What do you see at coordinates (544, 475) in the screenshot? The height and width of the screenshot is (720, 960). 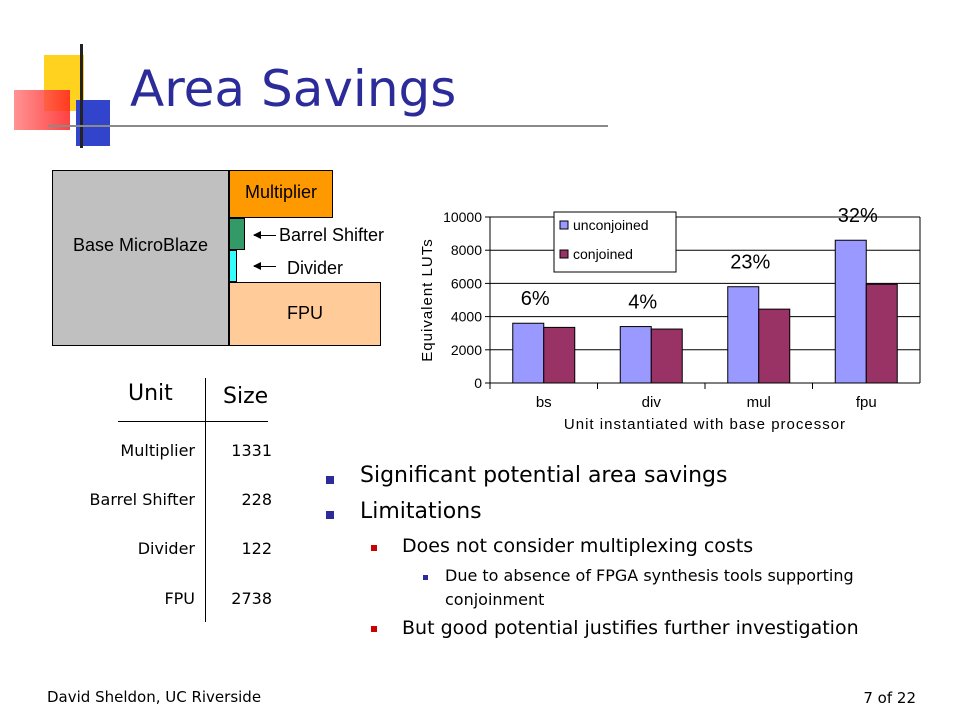 I see `bullet-level1: Significant potential area savings` at bounding box center [544, 475].